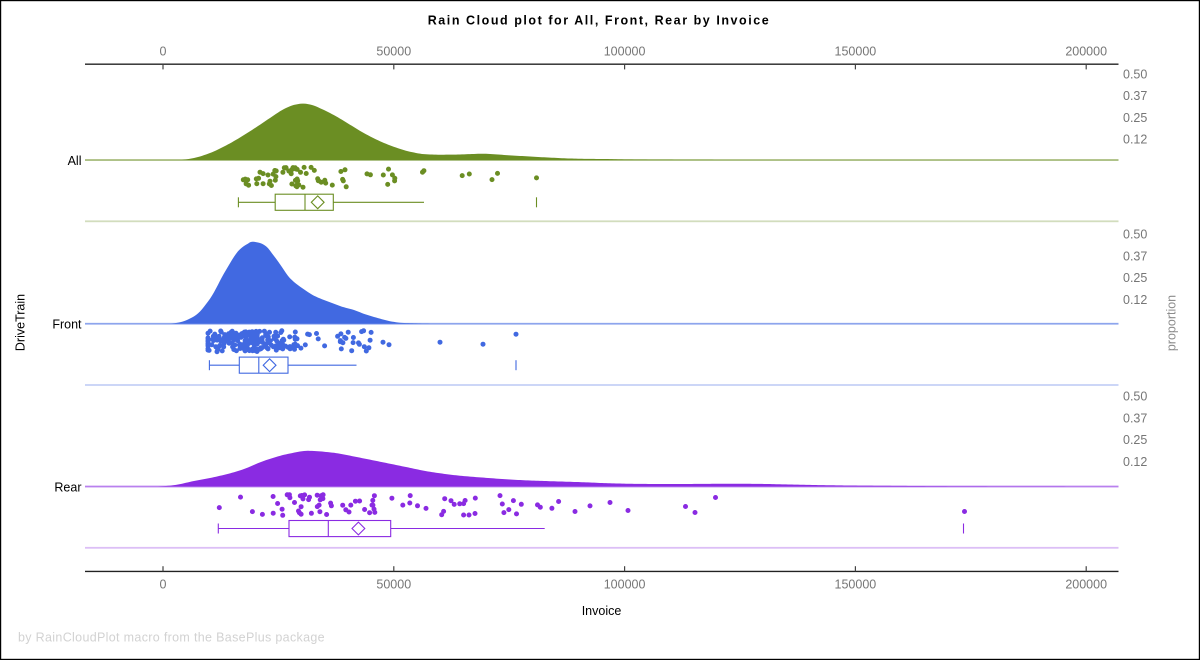 The image size is (1200, 665). What do you see at coordinates (21, 322) in the screenshot?
I see `svg-text: DriveTrain` at bounding box center [21, 322].